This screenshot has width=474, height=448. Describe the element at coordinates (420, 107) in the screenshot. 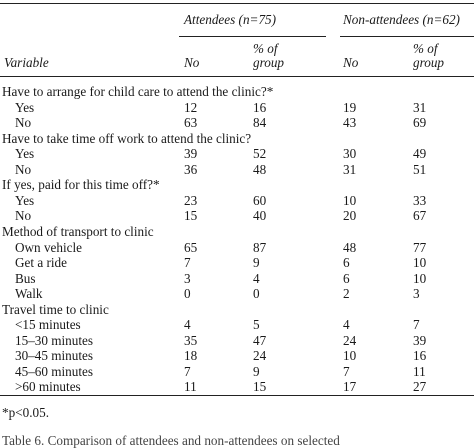

I see `cell-n-pct: 31` at that location.